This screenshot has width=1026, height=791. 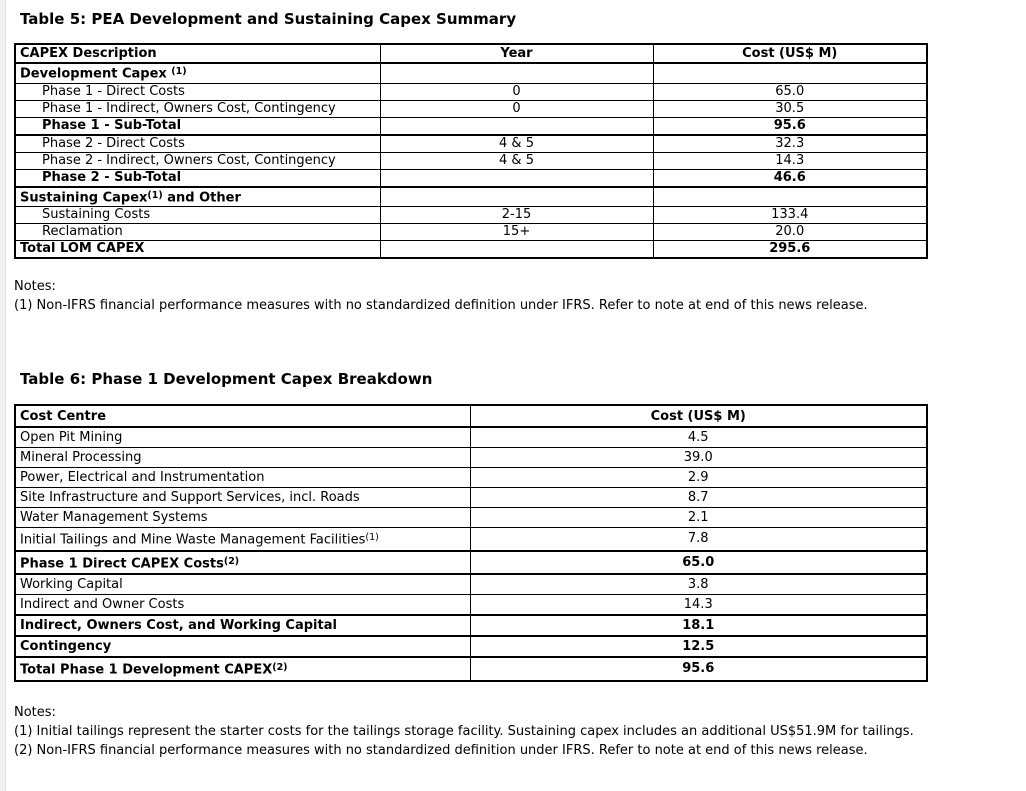 I want to click on table-cell: 3.8, so click(x=698, y=584).